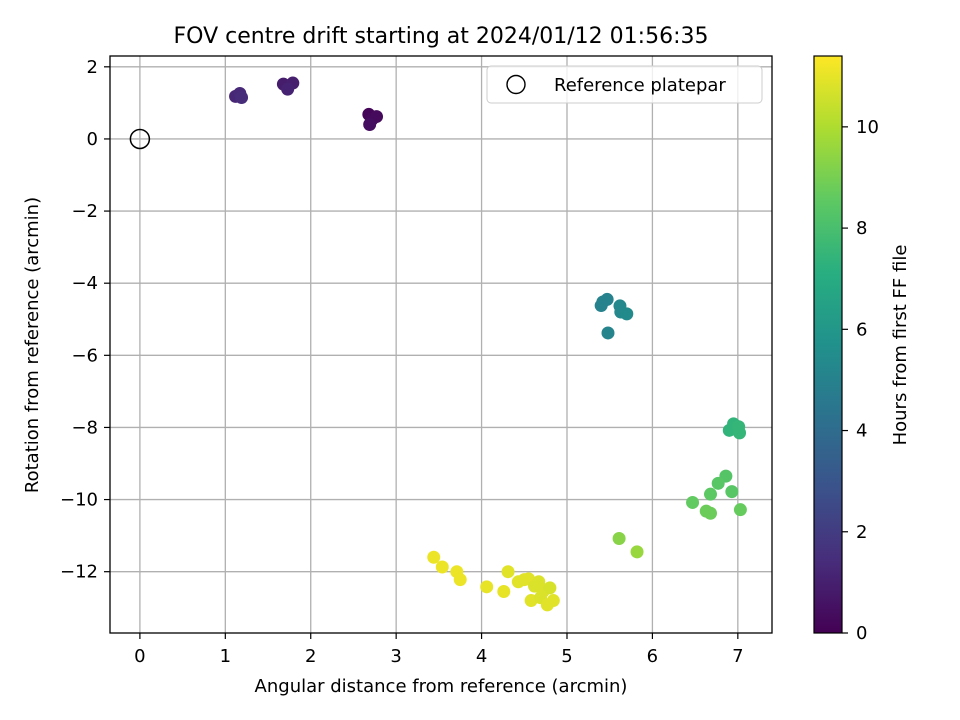  What do you see at coordinates (481, 656) in the screenshot?
I see `x-tick-label: 4` at bounding box center [481, 656].